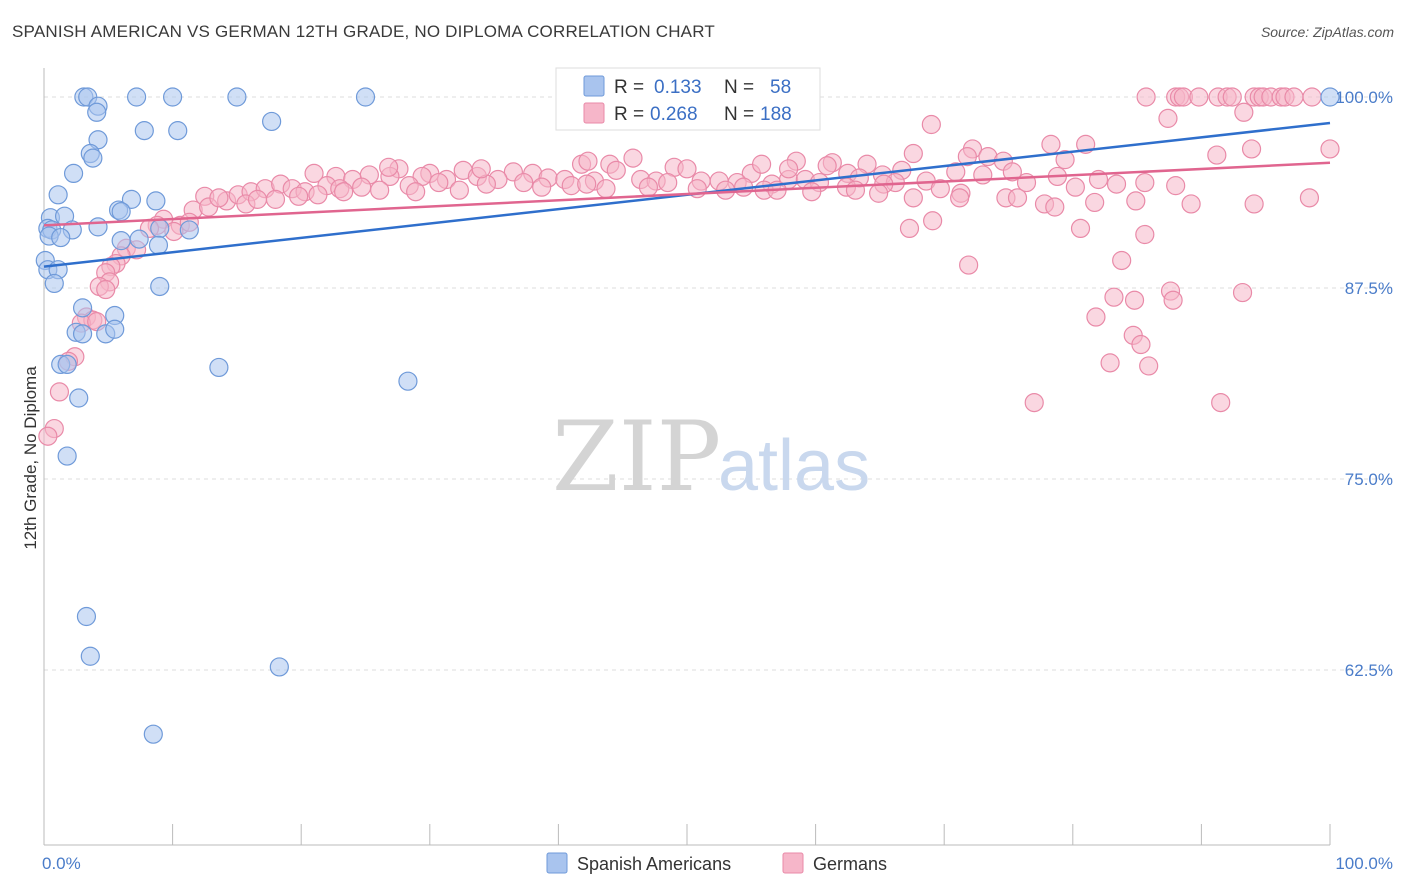 This screenshot has height=892, width=1406. What do you see at coordinates (739, 114) in the screenshot?
I see `legend-n-label-2: N =` at bounding box center [739, 114].